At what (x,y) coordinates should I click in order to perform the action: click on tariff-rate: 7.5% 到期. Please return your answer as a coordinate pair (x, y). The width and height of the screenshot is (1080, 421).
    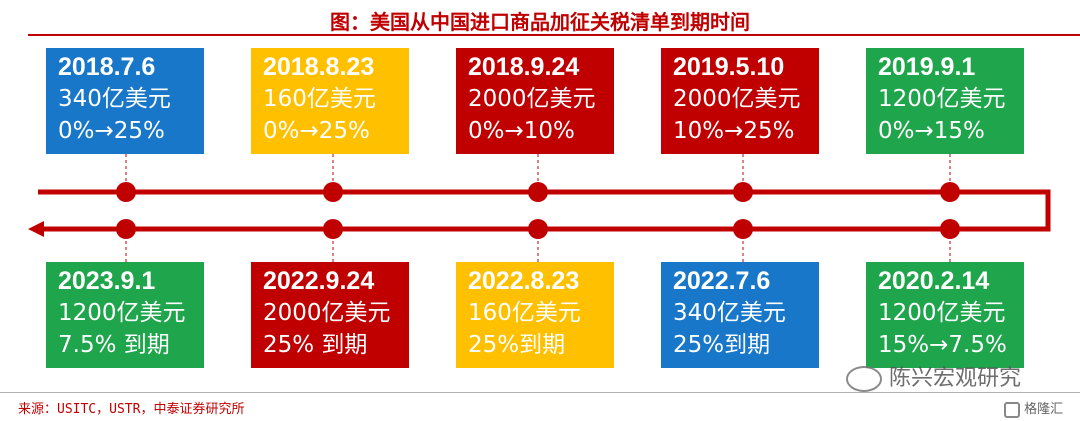
    Looking at the image, I should click on (114, 345).